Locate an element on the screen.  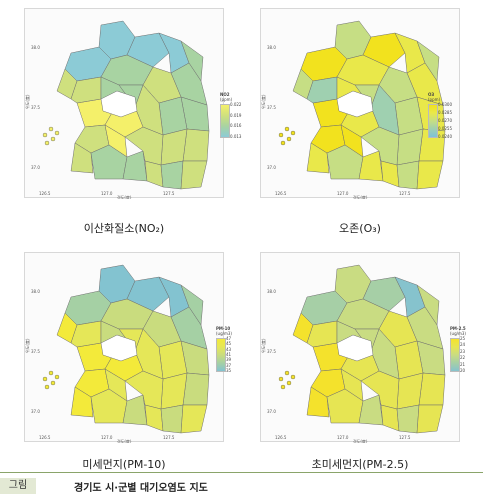
legend-tick-label: 0.013 is located at coordinates (236, 136).